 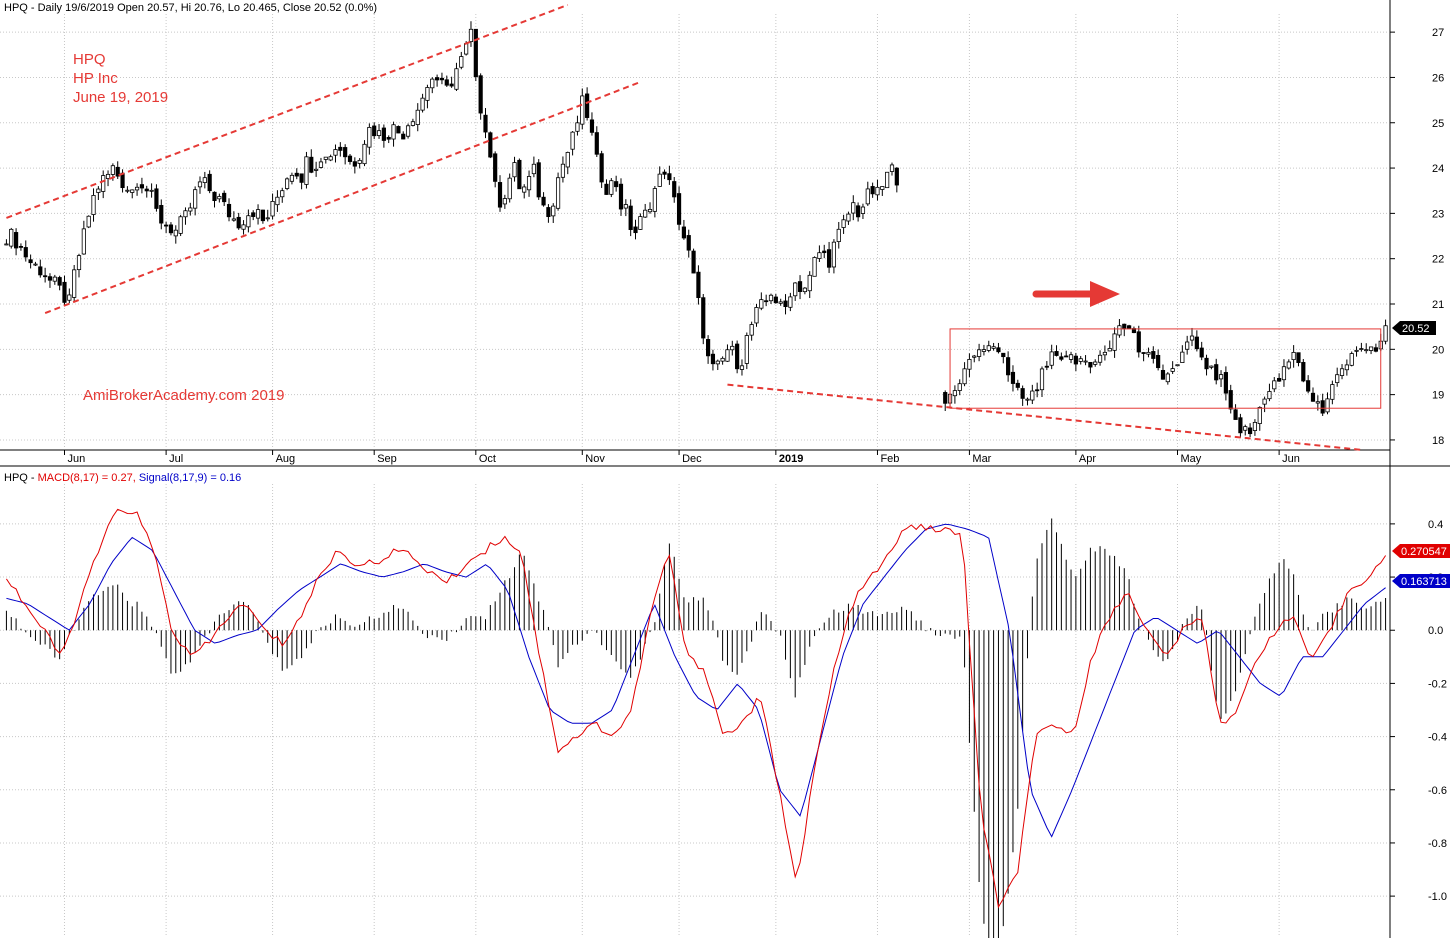 What do you see at coordinates (387, 459) in the screenshot?
I see `x-tick-label: Sep` at bounding box center [387, 459].